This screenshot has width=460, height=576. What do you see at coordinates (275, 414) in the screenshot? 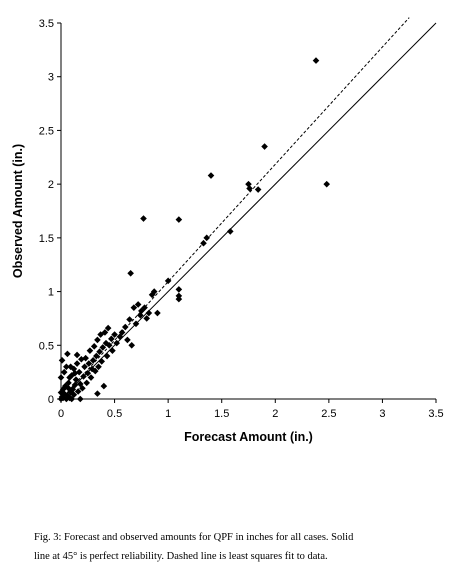
I see `x-tick-label: 2` at bounding box center [275, 414].